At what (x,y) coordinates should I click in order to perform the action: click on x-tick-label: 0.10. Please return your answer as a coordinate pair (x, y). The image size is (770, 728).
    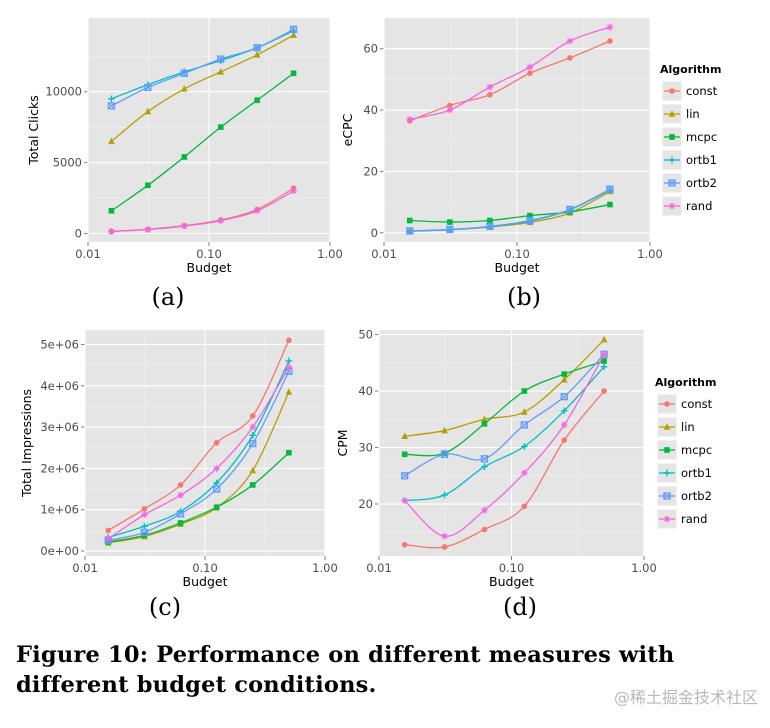
    Looking at the image, I should click on (517, 254).